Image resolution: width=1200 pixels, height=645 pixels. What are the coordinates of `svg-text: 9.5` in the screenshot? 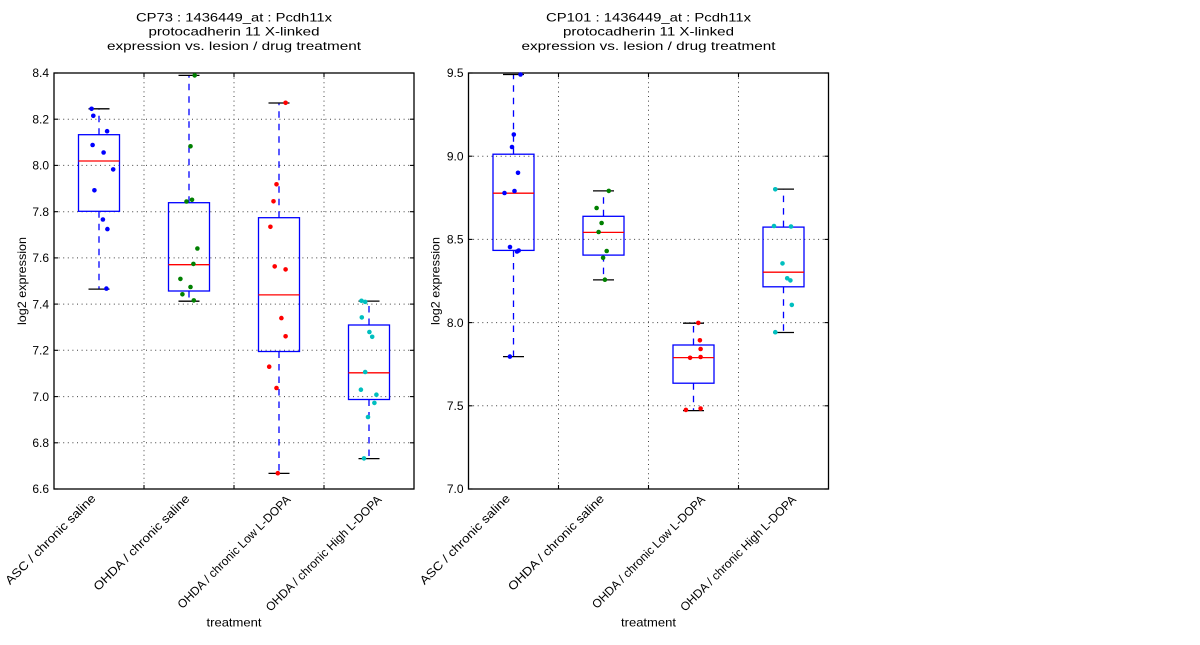 It's located at (455, 73).